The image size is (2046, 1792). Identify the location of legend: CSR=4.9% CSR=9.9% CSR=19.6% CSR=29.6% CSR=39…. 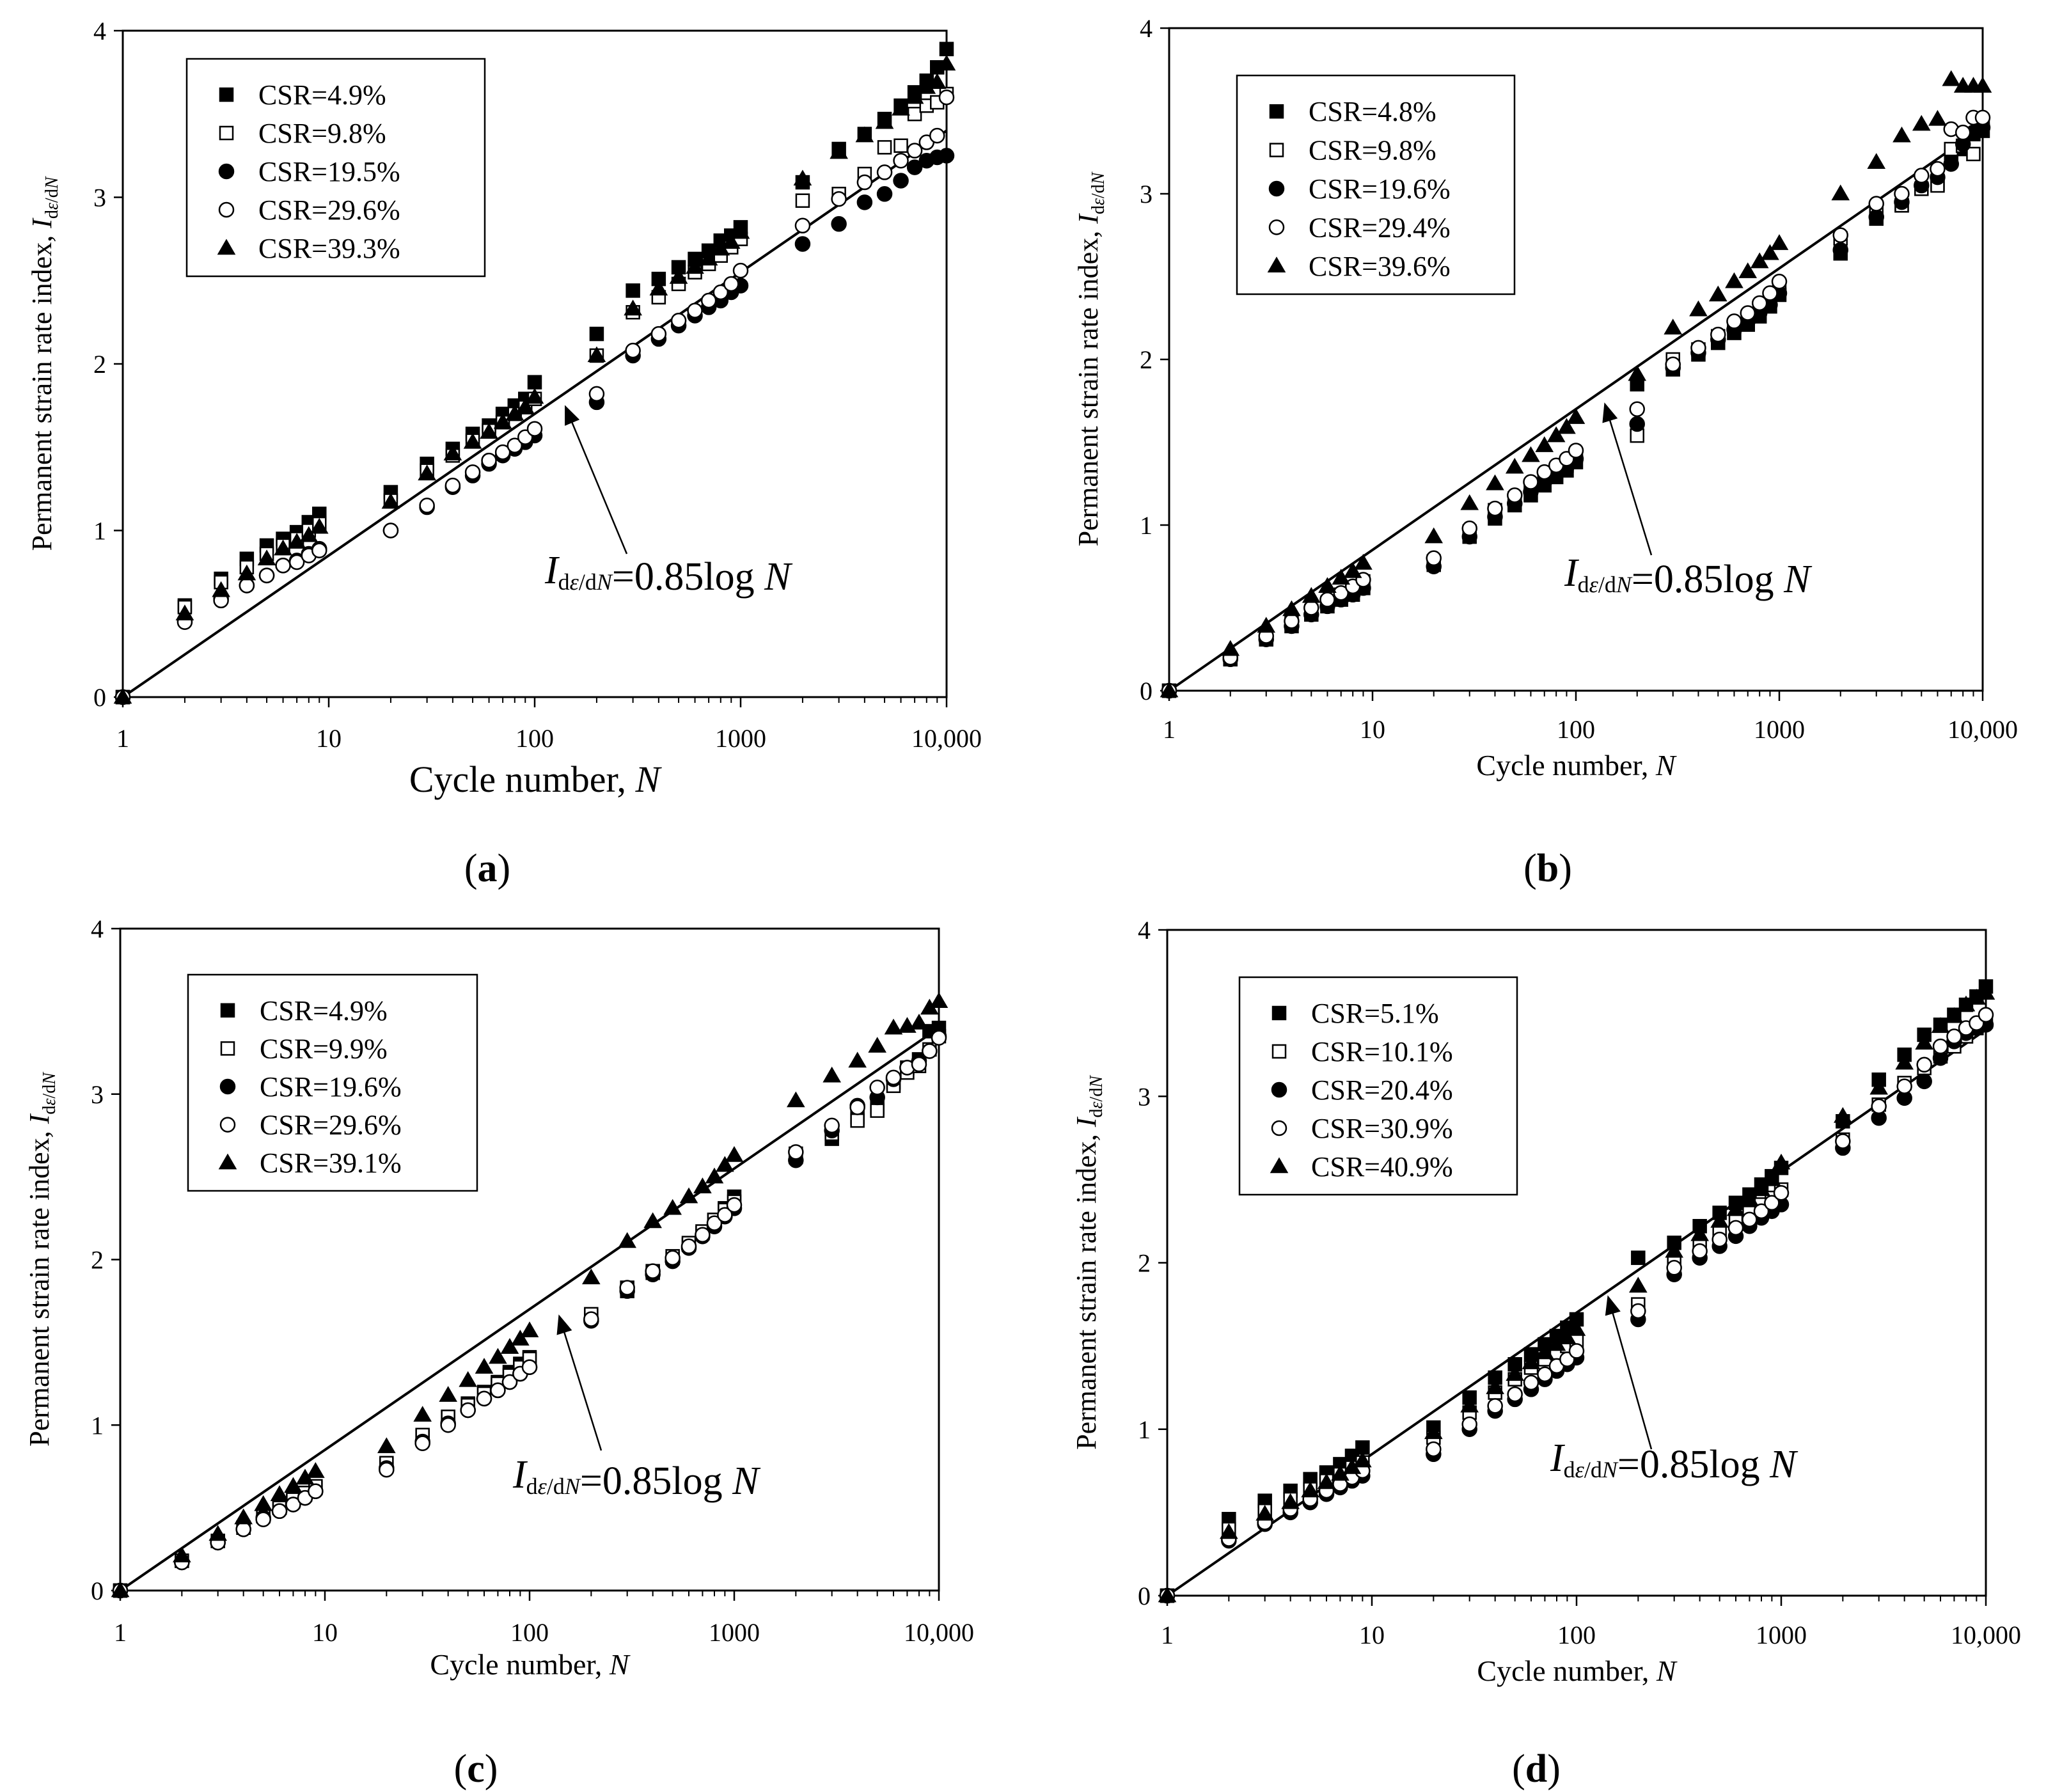
(332, 1082).